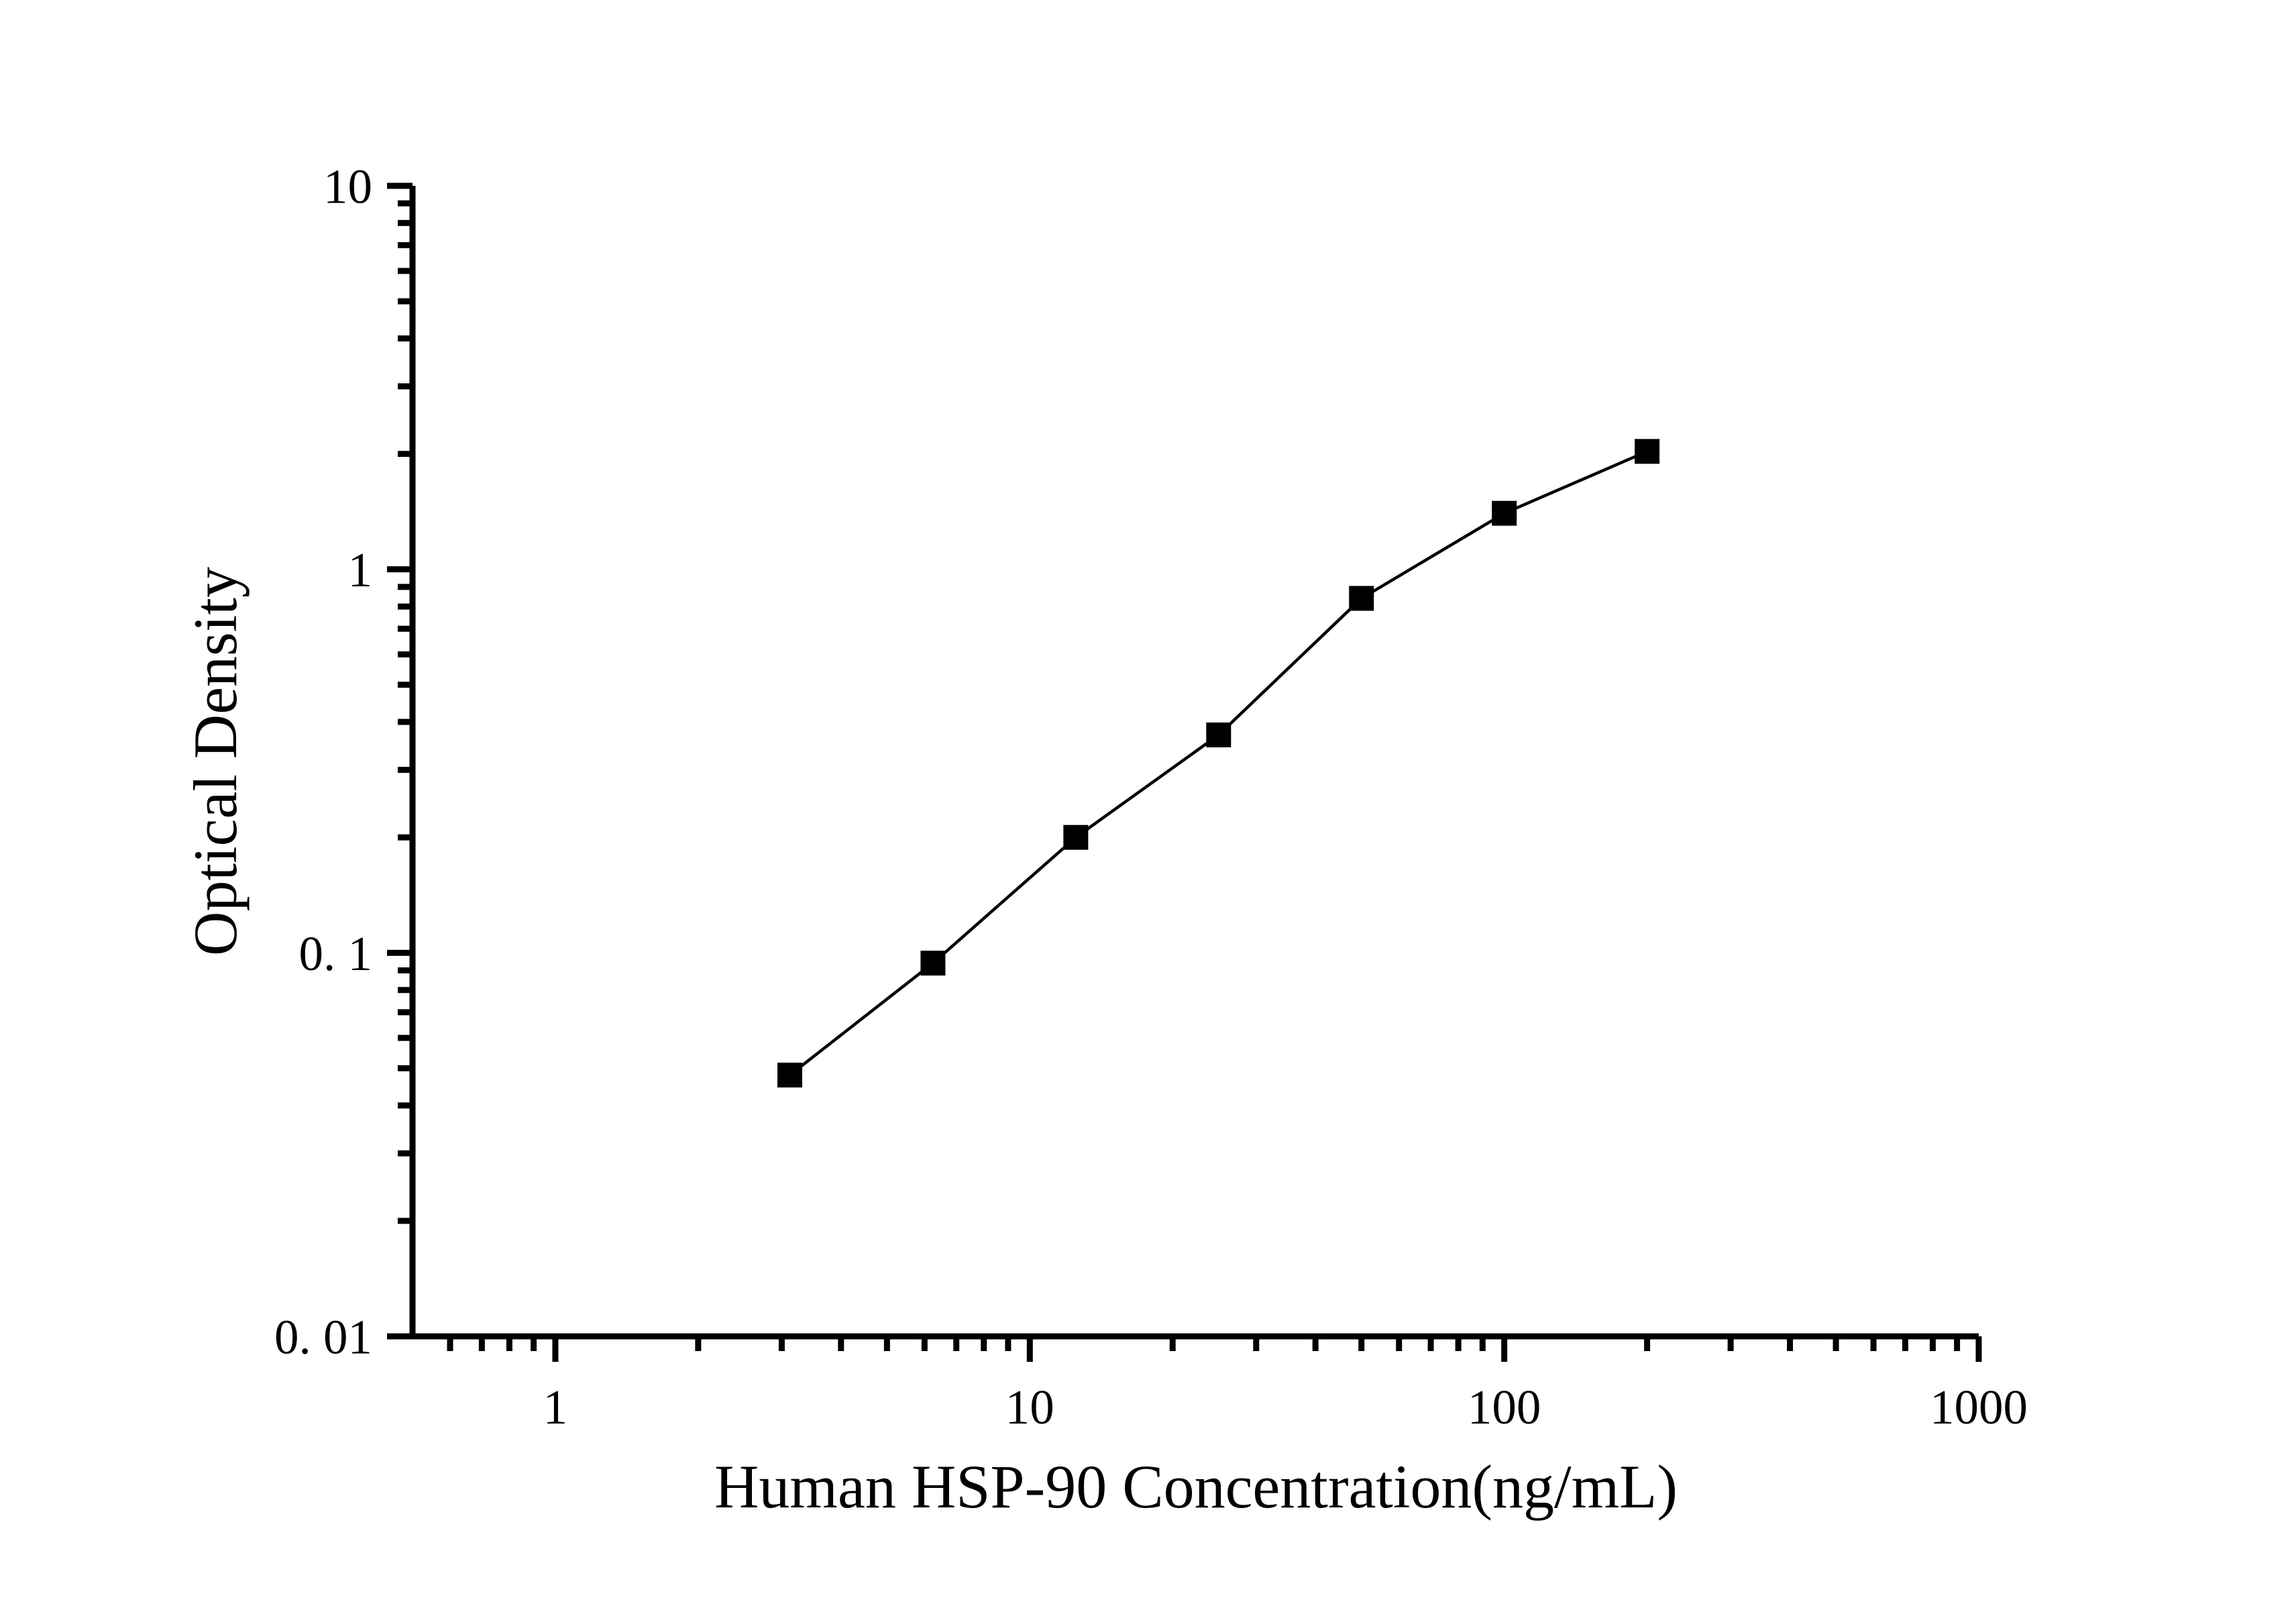 Image resolution: width=2296 pixels, height=1604 pixels. Describe the element at coordinates (323, 1337) in the screenshot. I see `y-tick-label: 0. 01` at that location.